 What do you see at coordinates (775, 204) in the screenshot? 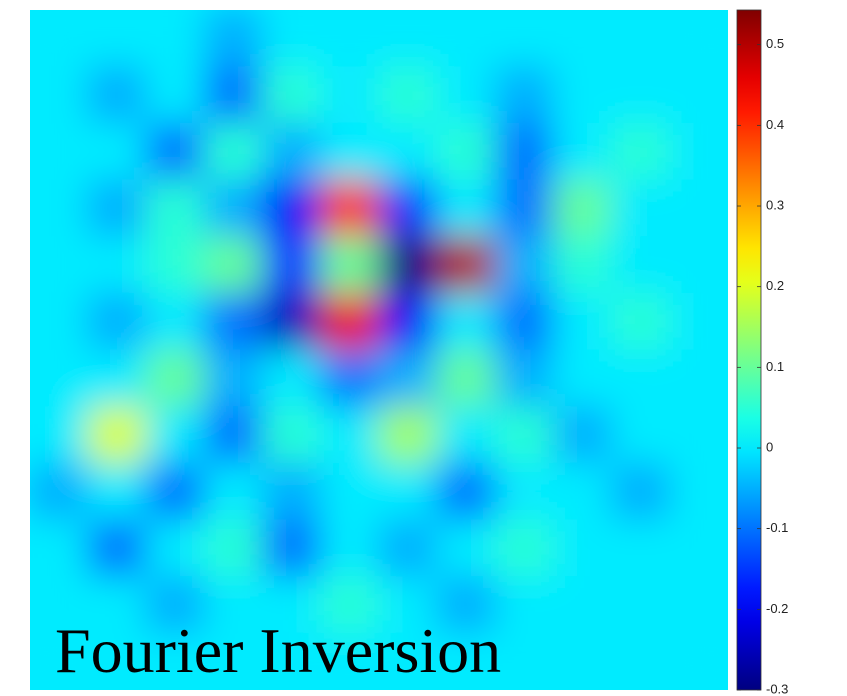
I see `colorbar-tick-label: 0.3` at bounding box center [775, 204].